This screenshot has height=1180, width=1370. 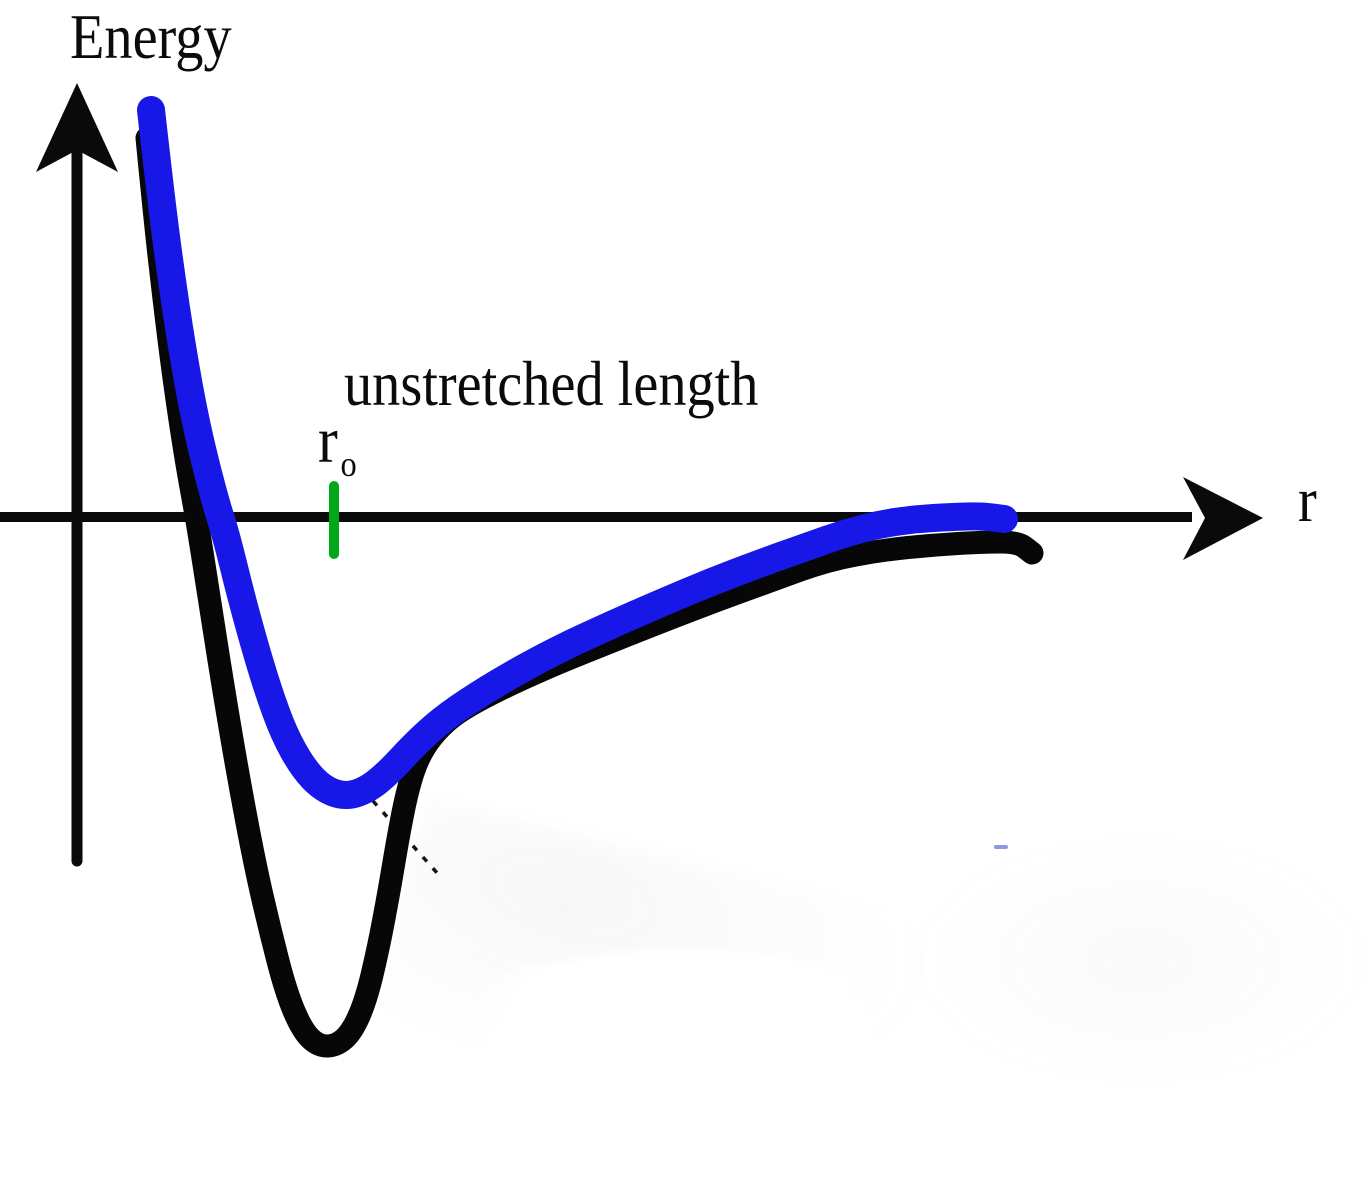 What do you see at coordinates (1307, 499) in the screenshot?
I see `x-axis-label: r` at bounding box center [1307, 499].